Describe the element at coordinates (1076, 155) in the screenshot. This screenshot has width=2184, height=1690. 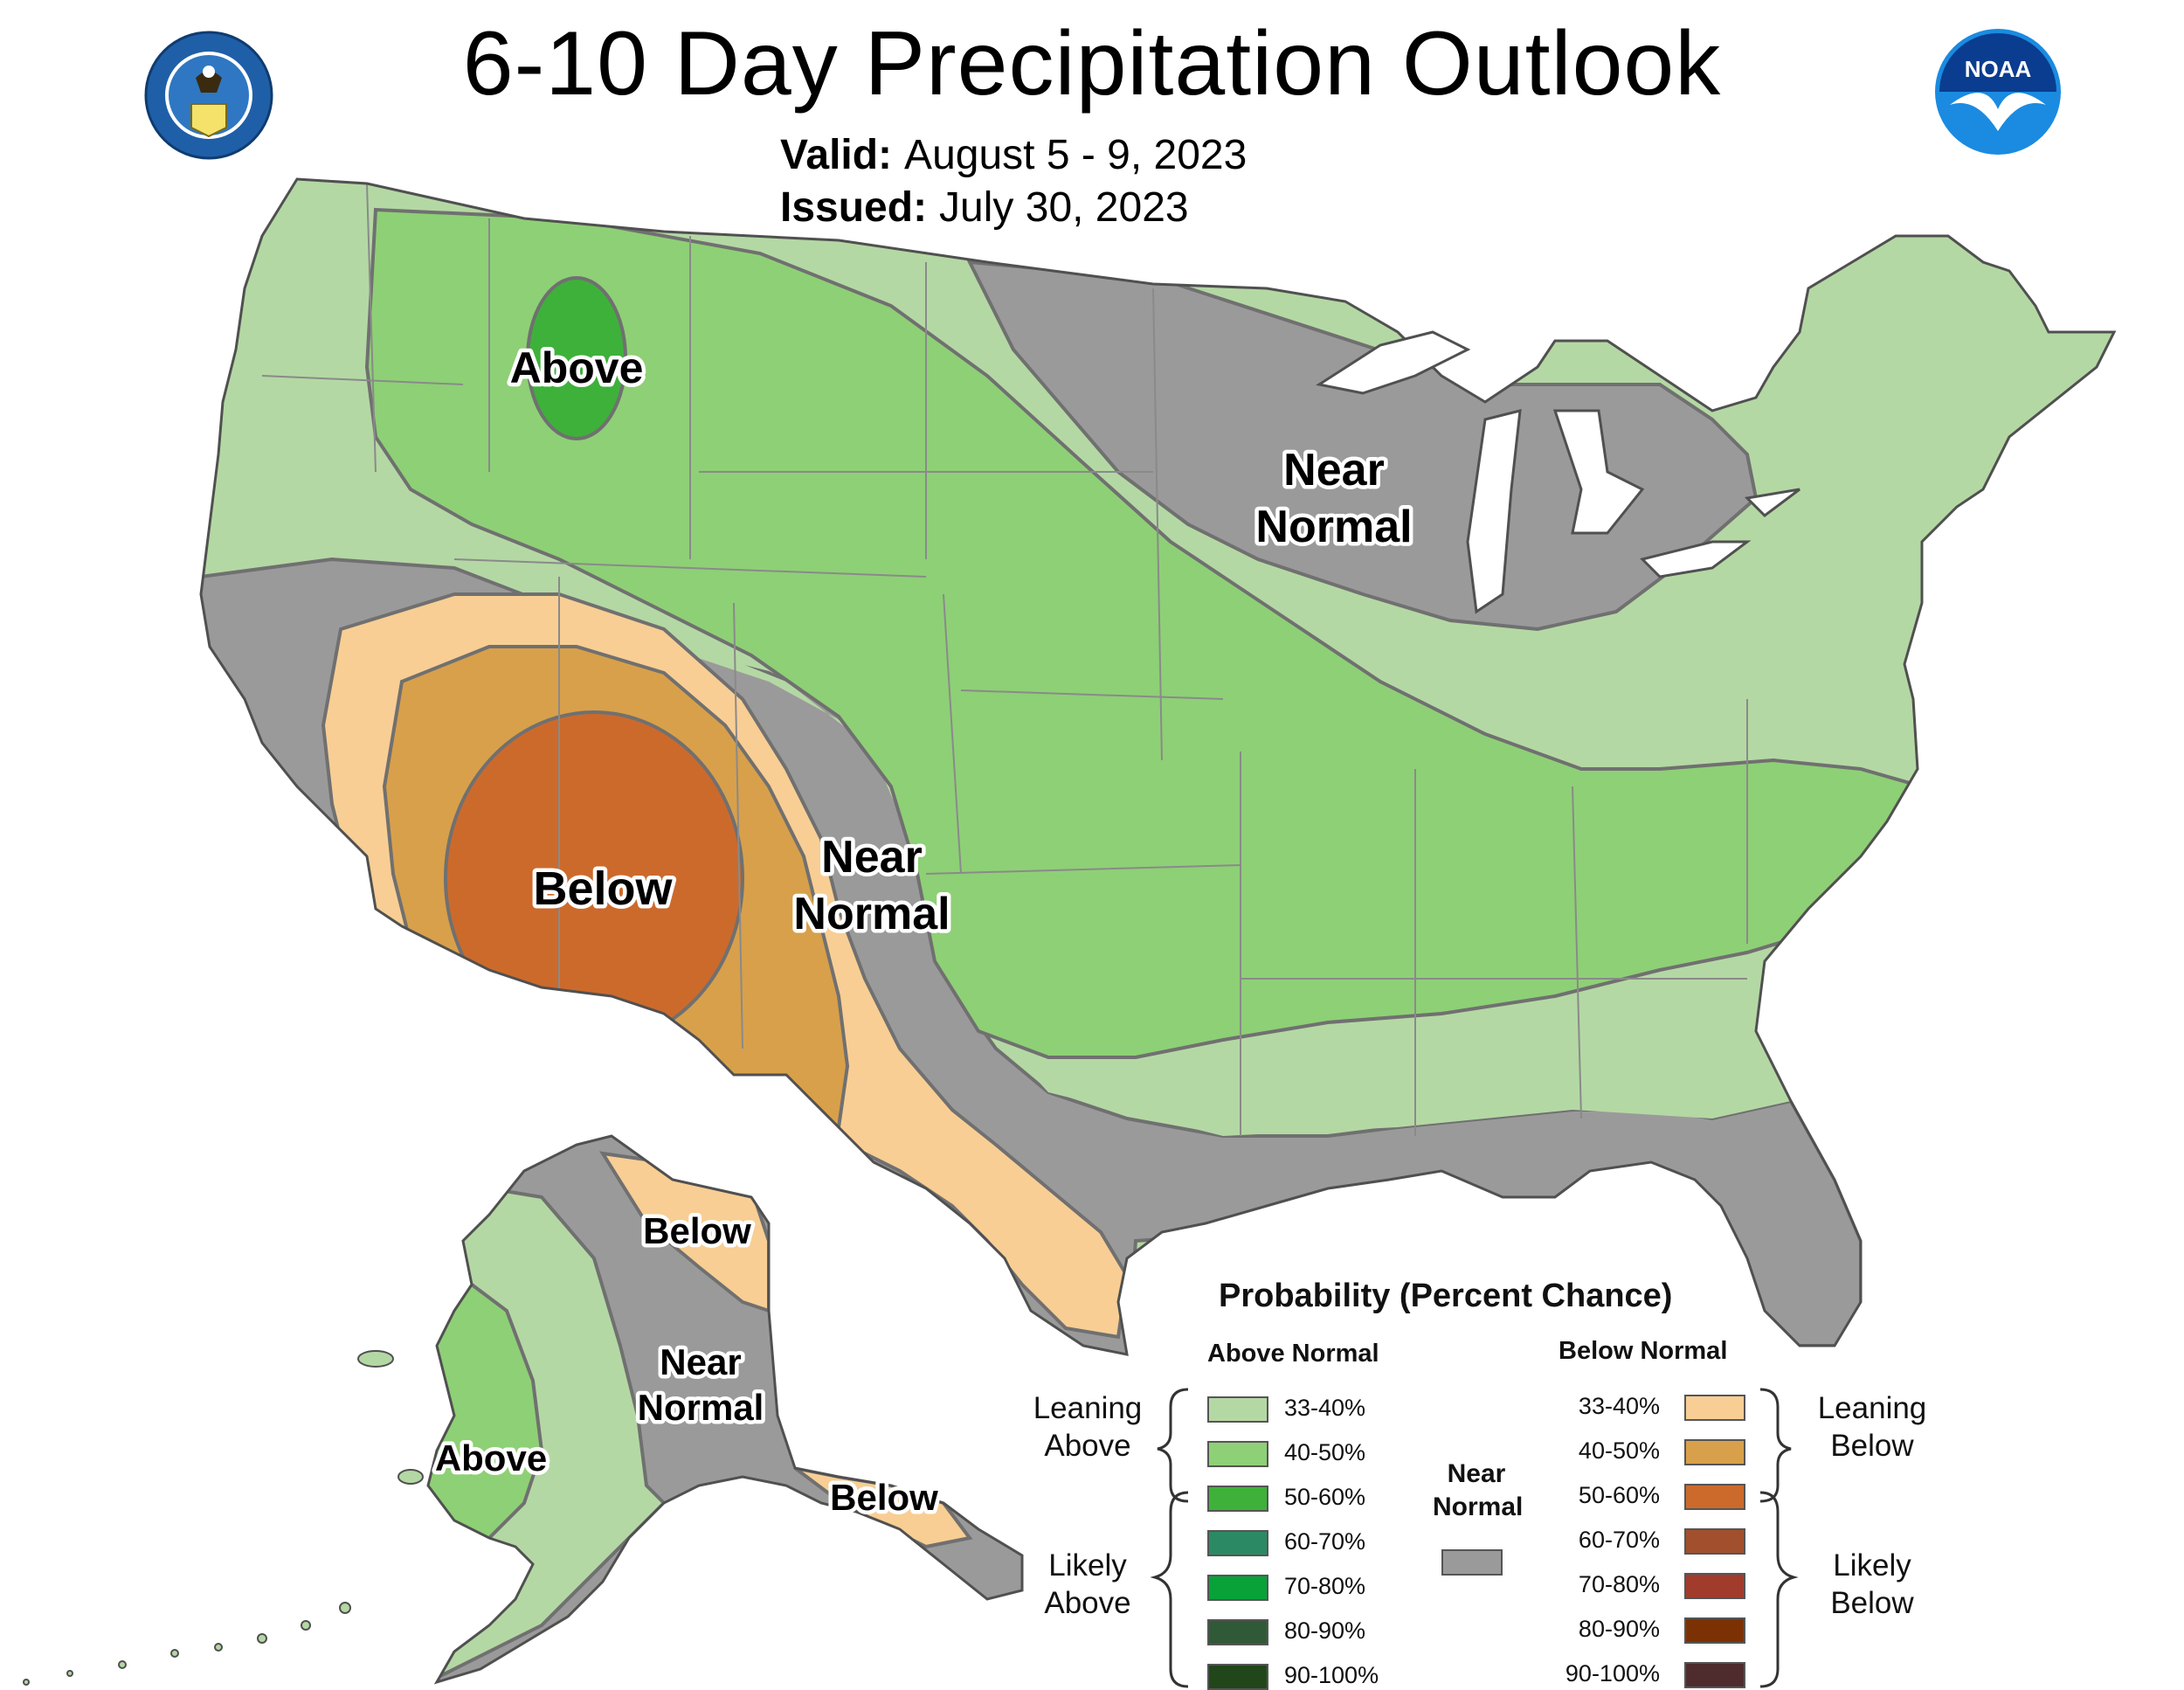
I see `valid-value: August 5 - 9, 2023` at that location.